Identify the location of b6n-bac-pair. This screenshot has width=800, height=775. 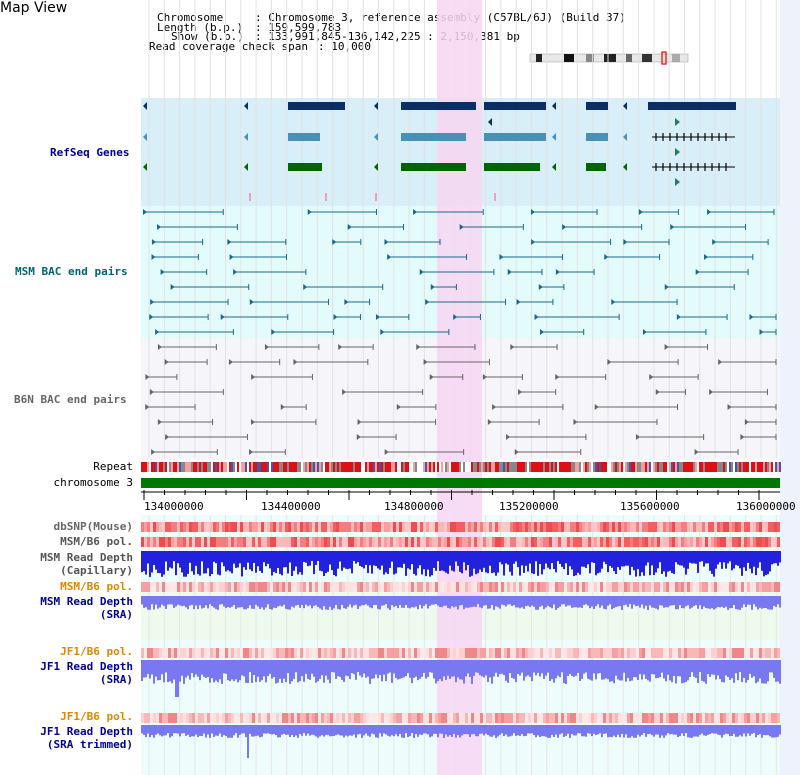
(746, 422).